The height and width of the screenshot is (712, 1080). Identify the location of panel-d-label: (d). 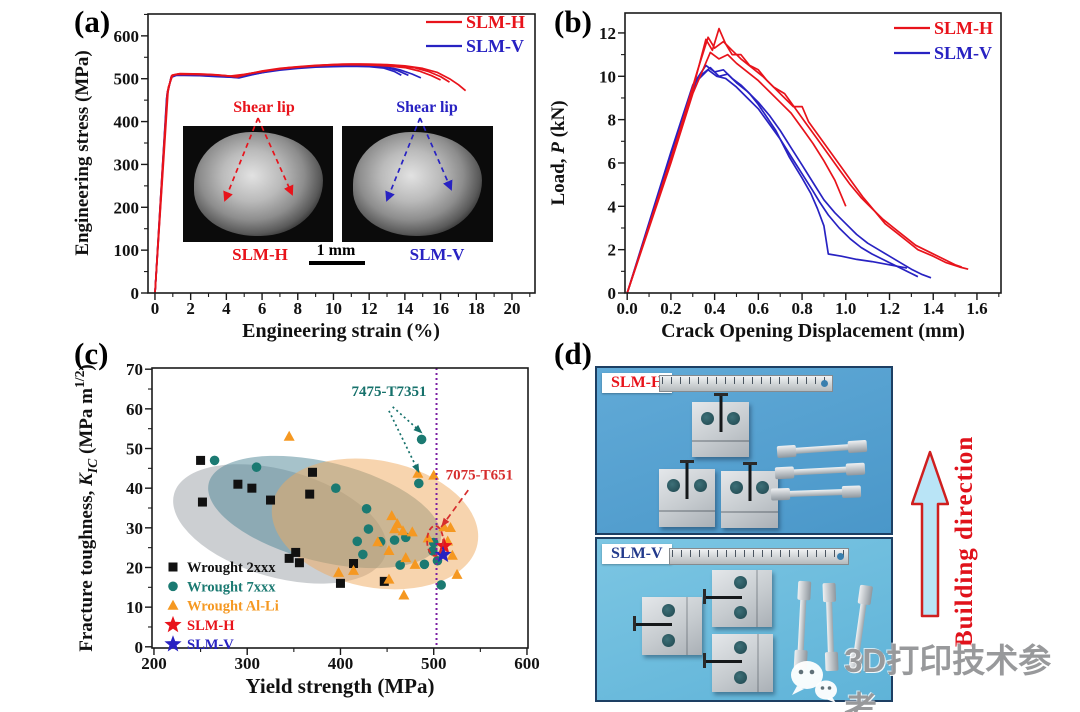
(573, 353).